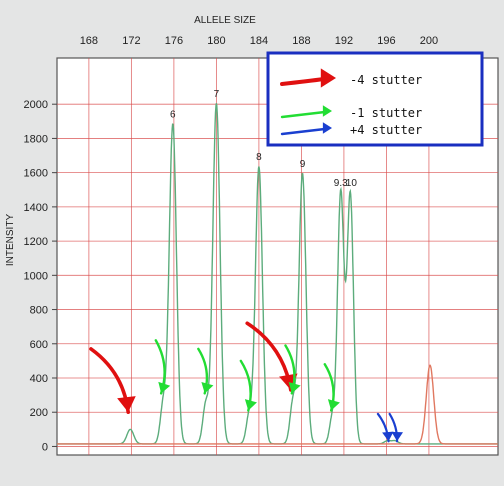 This screenshot has width=504, height=486. What do you see at coordinates (341, 183) in the screenshot?
I see `peak-label: 9.3` at bounding box center [341, 183].